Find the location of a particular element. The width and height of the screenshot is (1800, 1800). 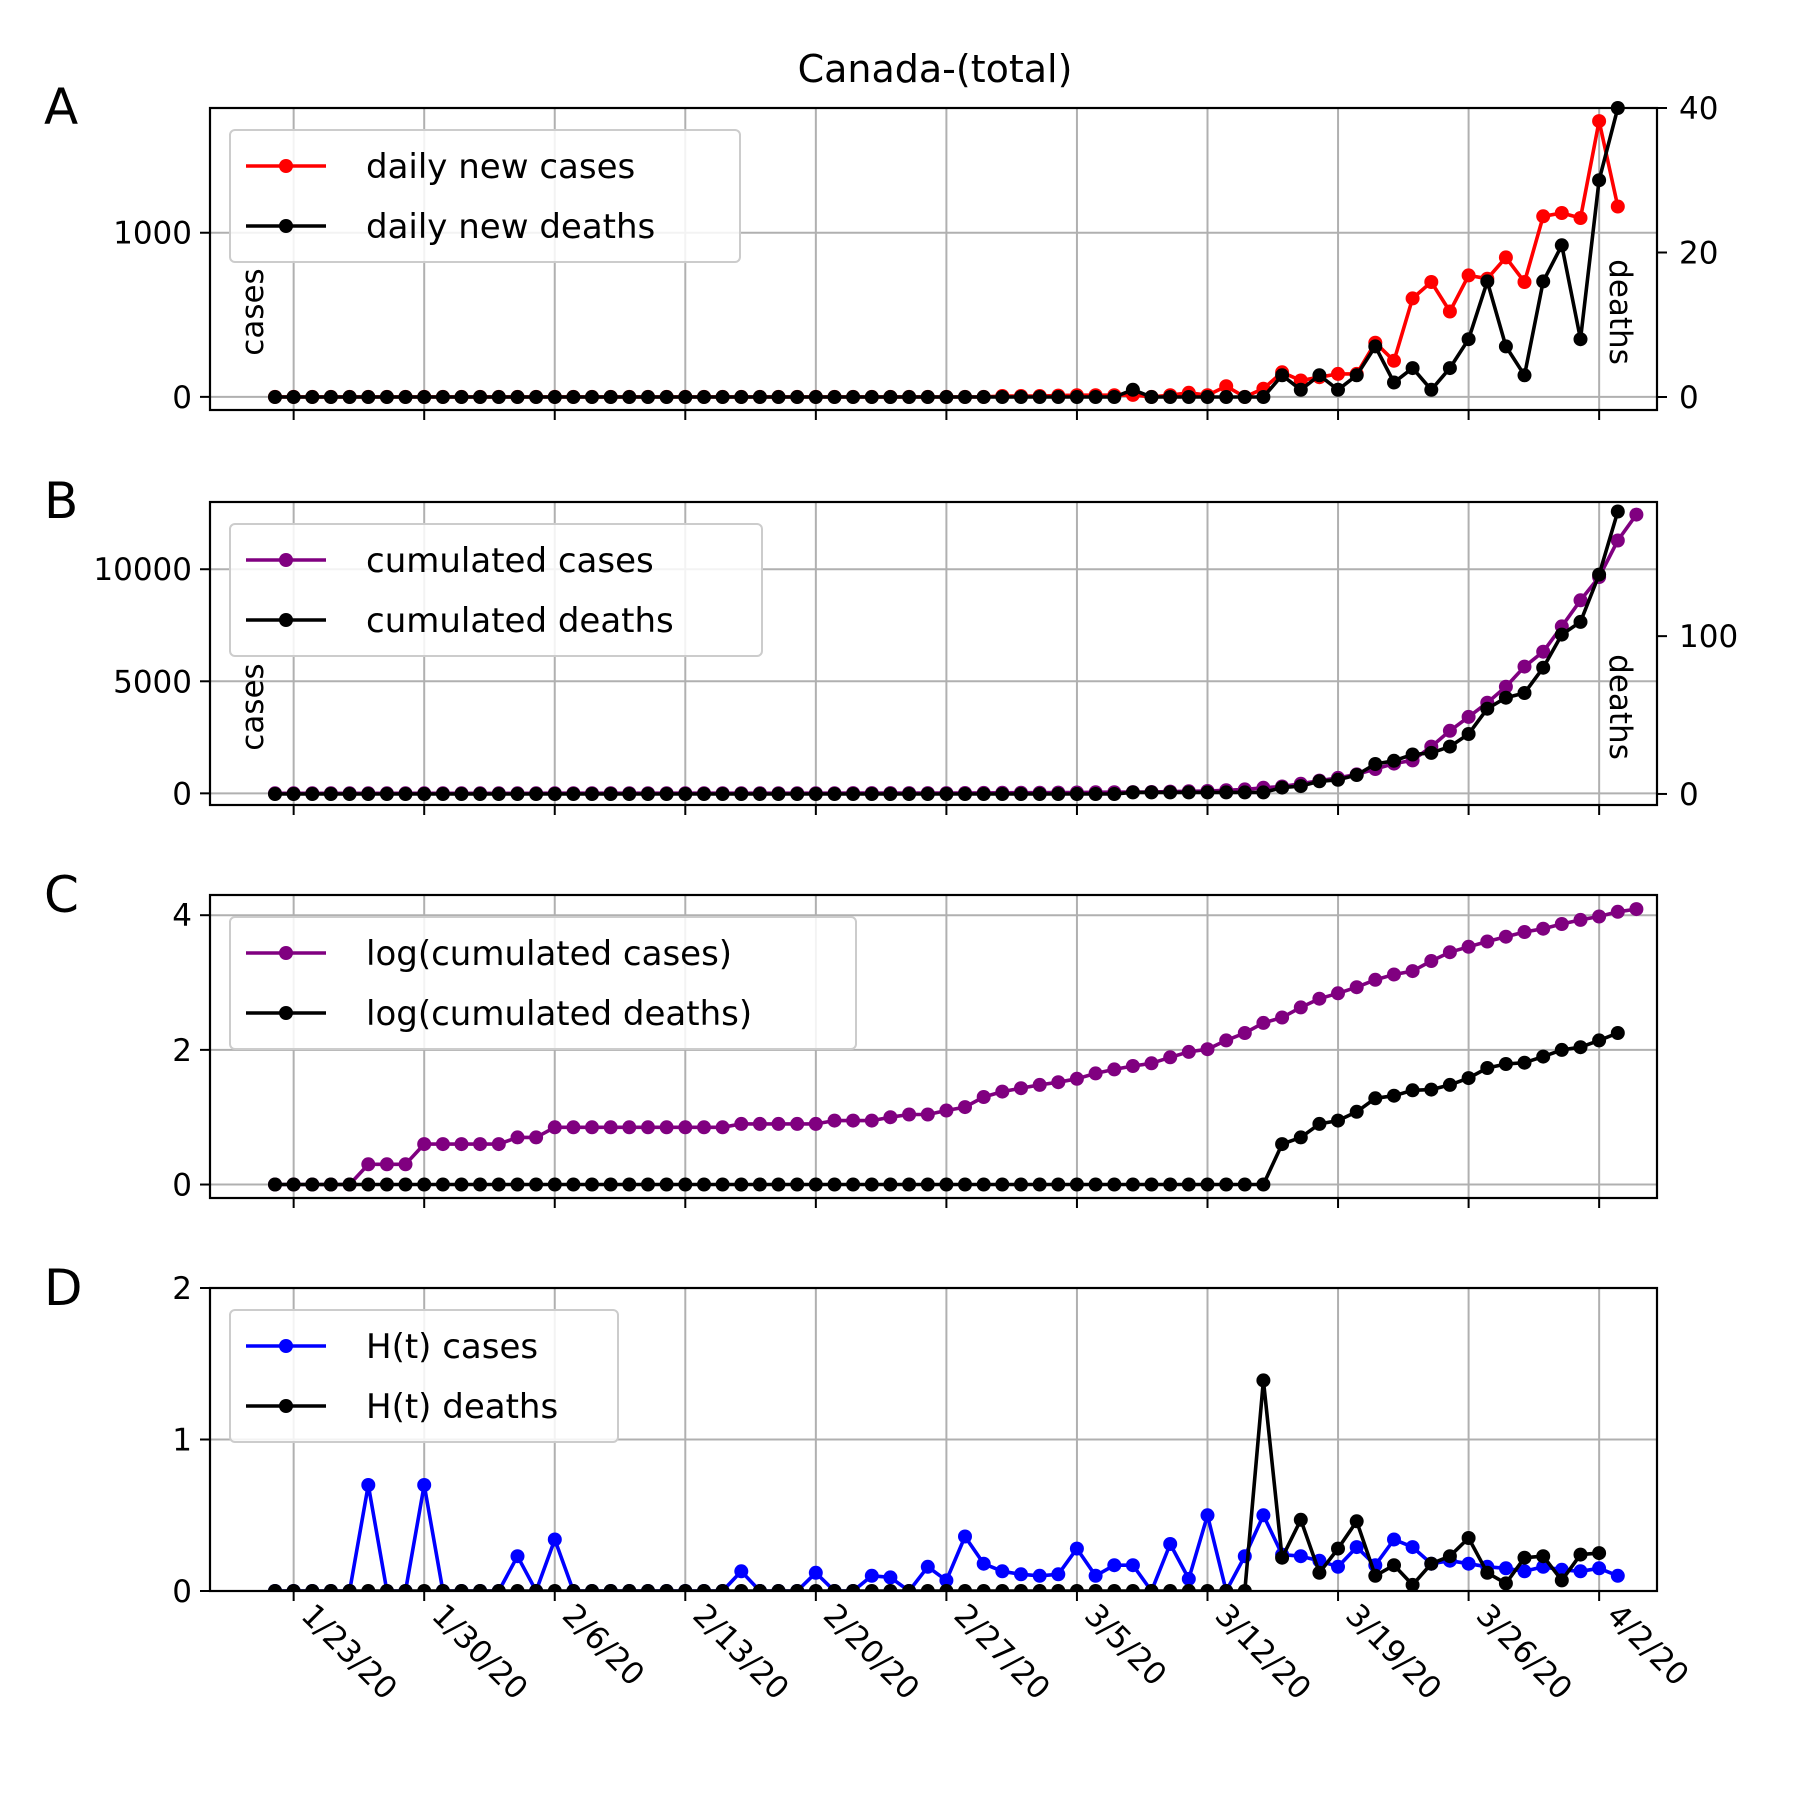

x-tick-label: 2/27/20 is located at coordinates (1002, 1652).